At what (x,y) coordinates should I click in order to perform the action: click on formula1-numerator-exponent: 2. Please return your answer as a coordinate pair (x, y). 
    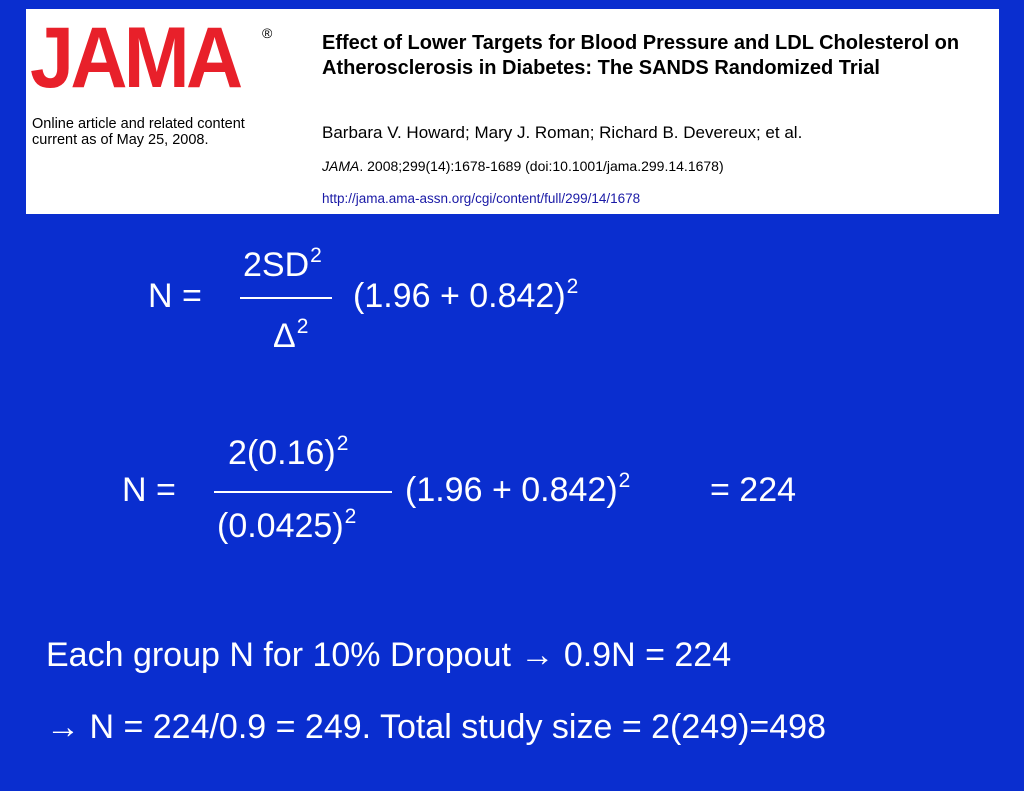
    Looking at the image, I should click on (316, 255).